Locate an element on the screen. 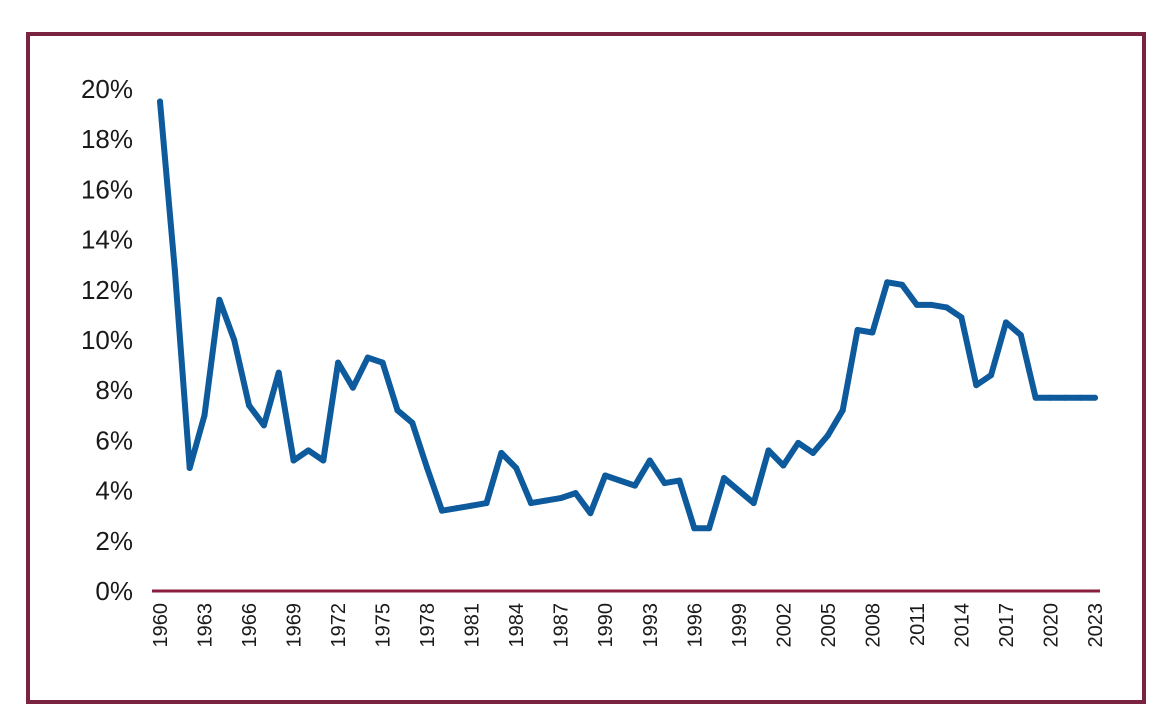  data-point-1992 is located at coordinates (634, 485).